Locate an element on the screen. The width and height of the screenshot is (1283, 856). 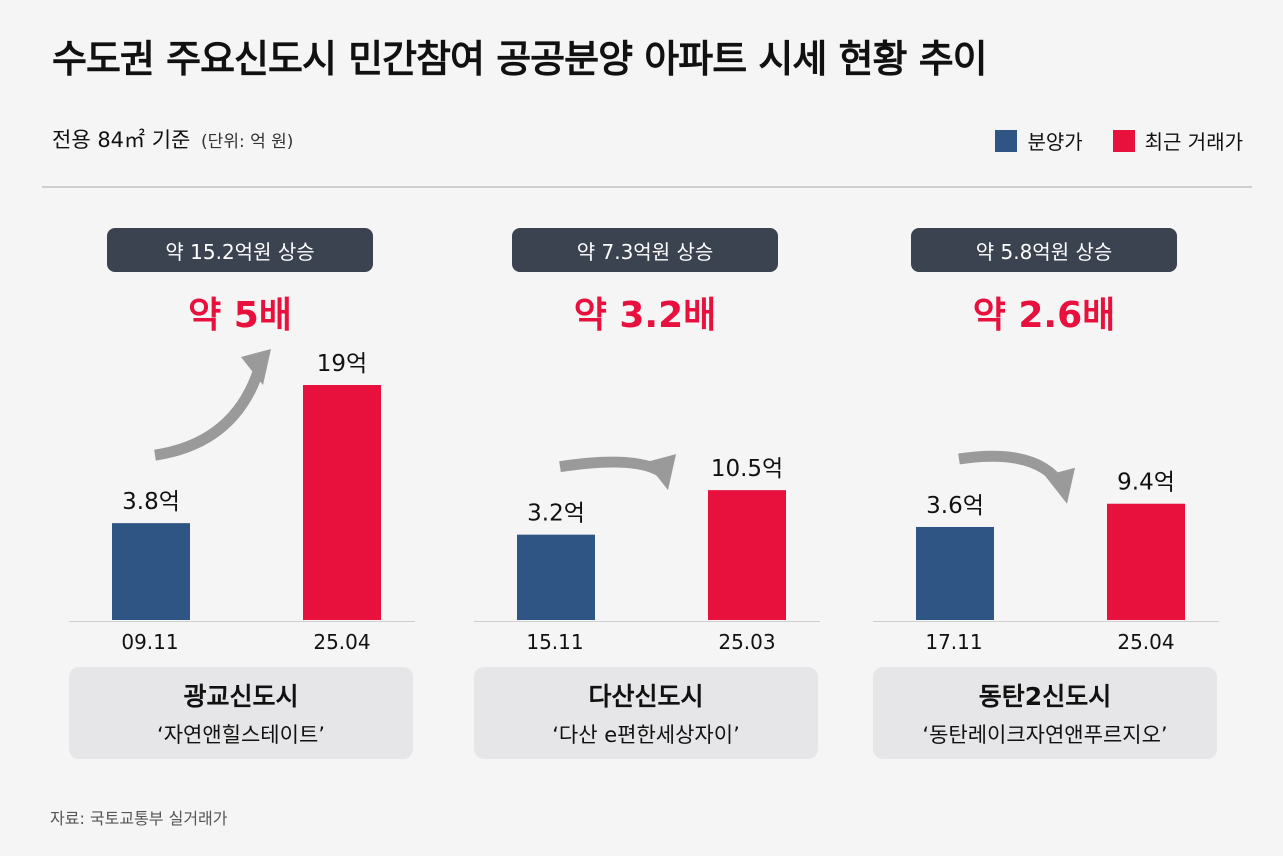
bar-chart: 3.8억 19억 is located at coordinates (246, 484).